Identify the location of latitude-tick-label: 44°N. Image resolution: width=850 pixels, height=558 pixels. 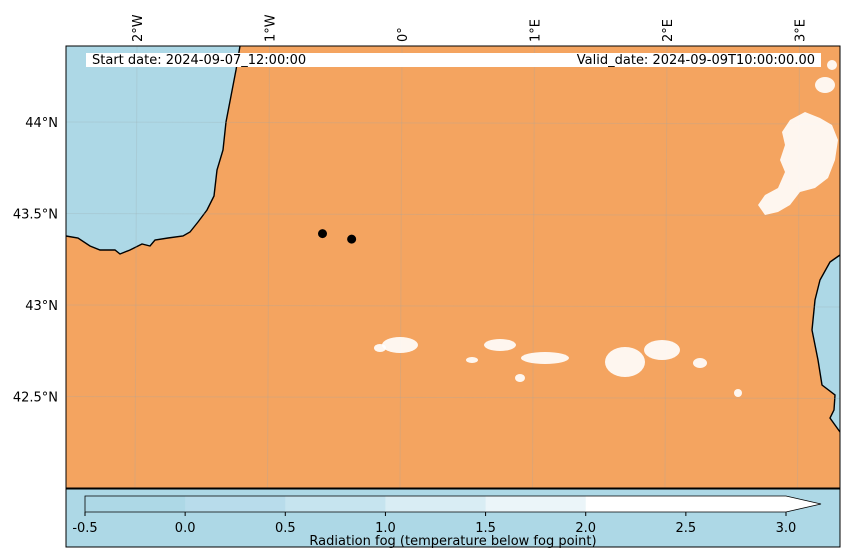
(41, 123).